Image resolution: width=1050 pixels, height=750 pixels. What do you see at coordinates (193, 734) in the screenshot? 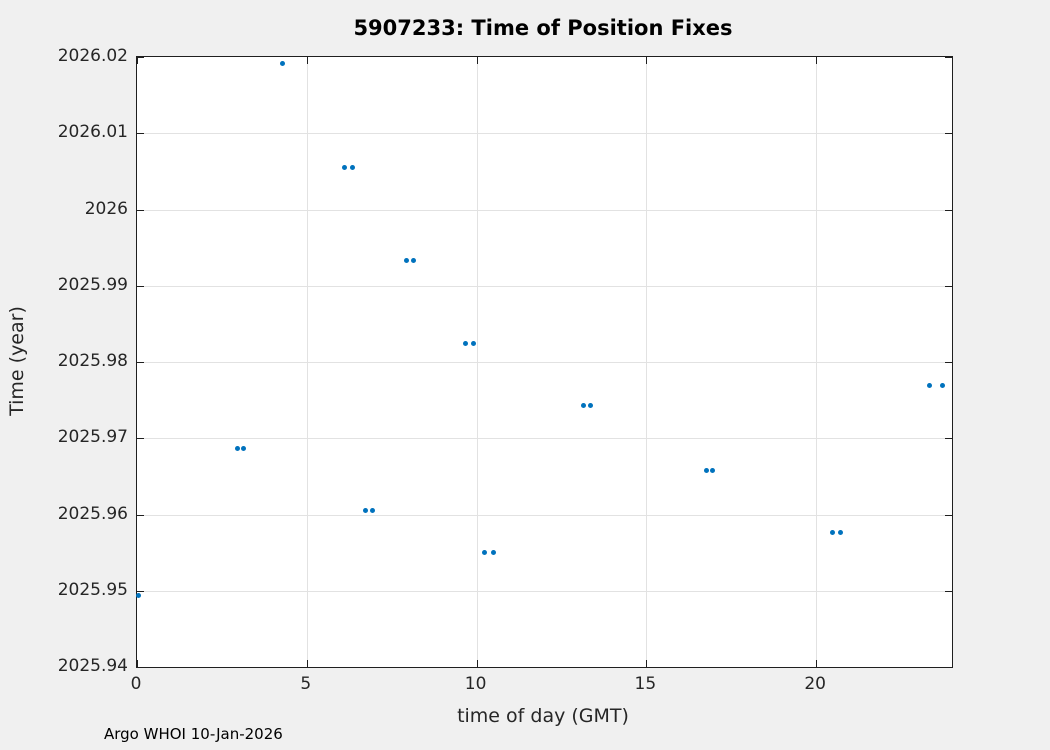
I see `footer-attribution: Argo WHOI 10-Jan-2026` at bounding box center [193, 734].